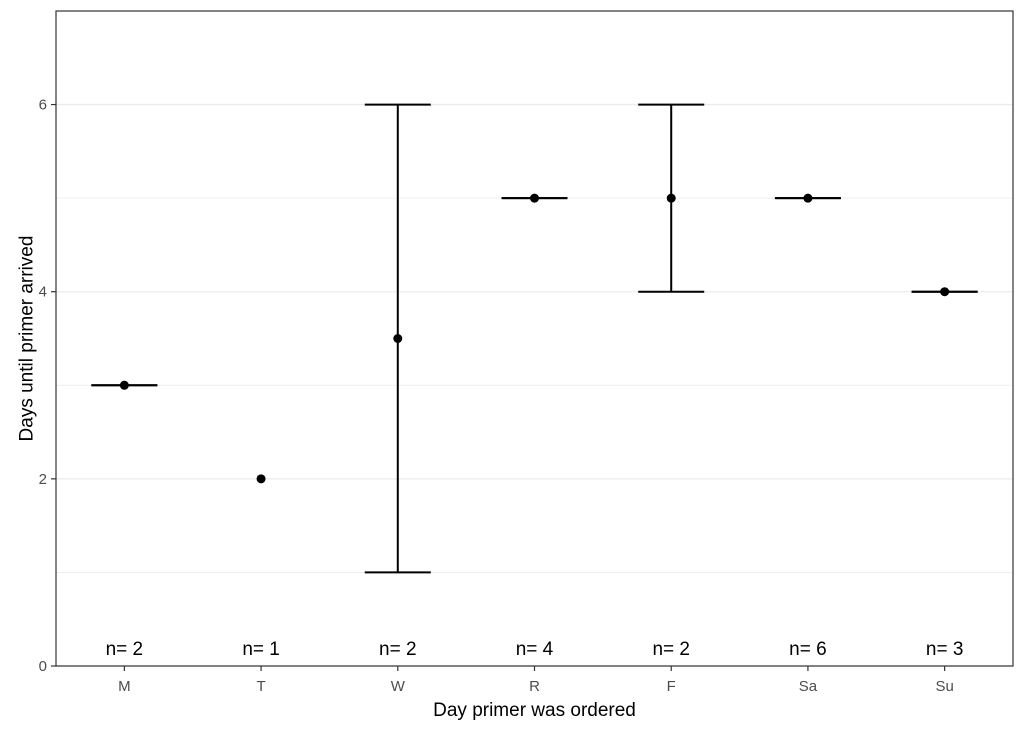 This screenshot has height=731, width=1024. Describe the element at coordinates (261, 479) in the screenshot. I see `point-T` at that location.